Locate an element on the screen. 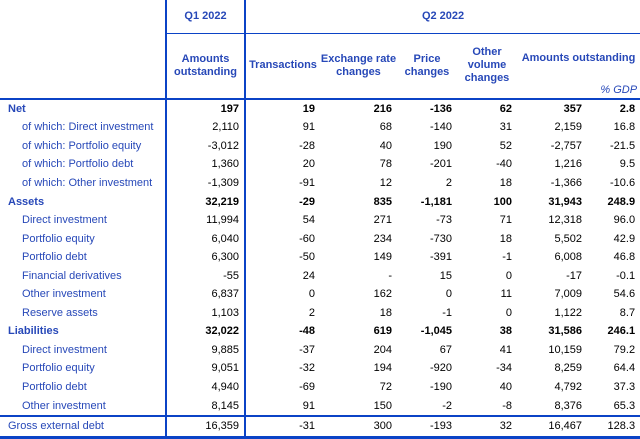  col-header-transactions: Transactions is located at coordinates (282, 66).